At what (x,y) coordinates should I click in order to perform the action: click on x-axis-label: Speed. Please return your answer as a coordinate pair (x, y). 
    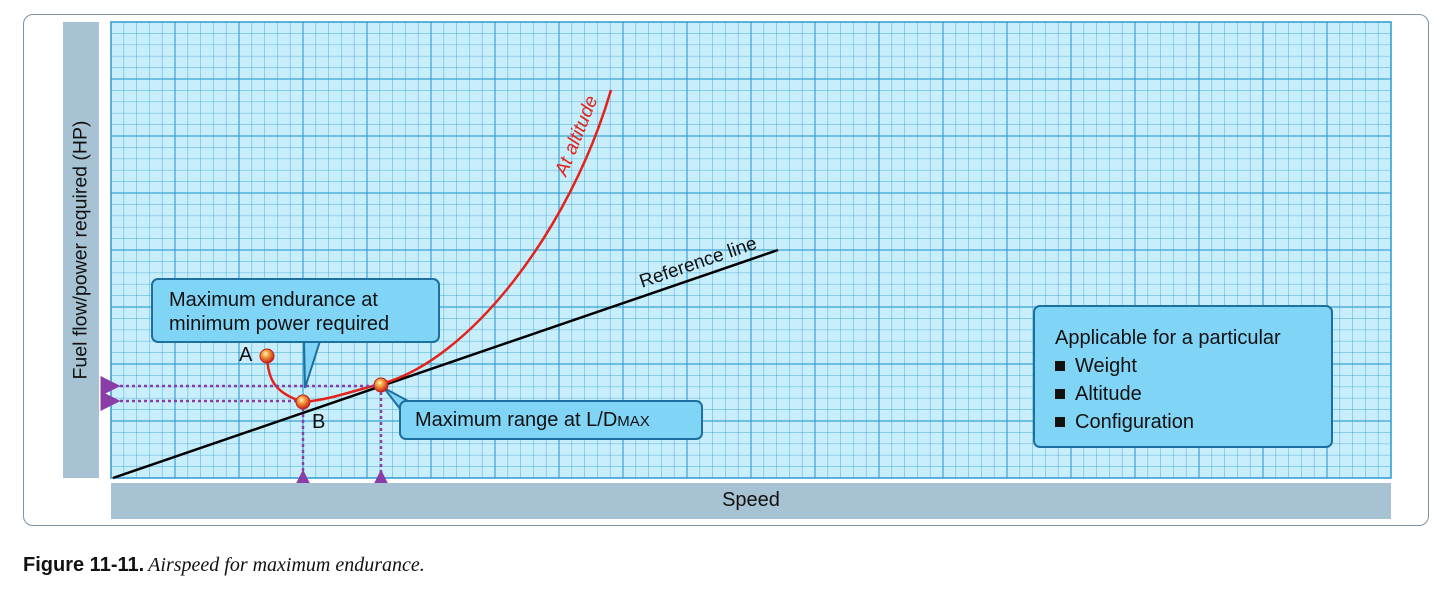
    Looking at the image, I should click on (751, 500).